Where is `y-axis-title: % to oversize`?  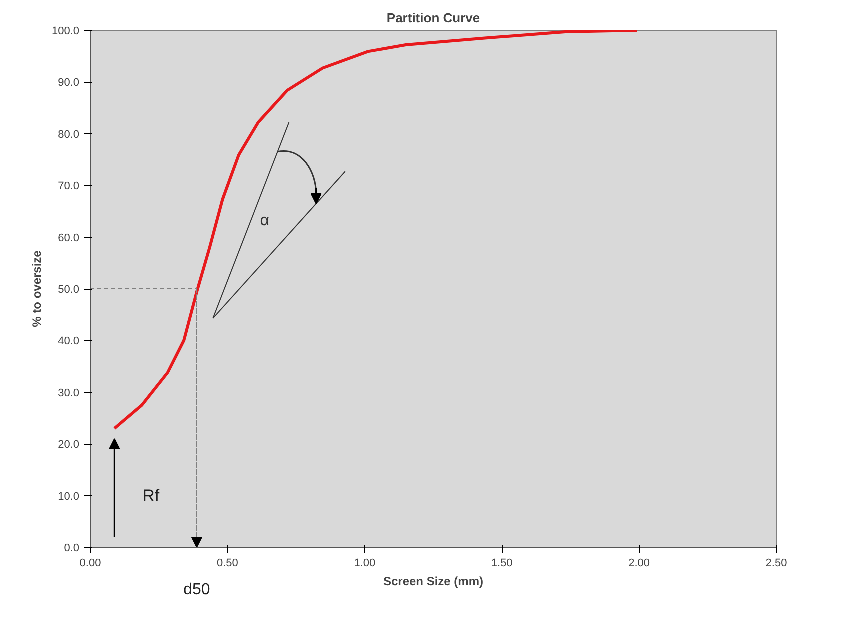 y-axis-title: % to oversize is located at coordinates (37, 289).